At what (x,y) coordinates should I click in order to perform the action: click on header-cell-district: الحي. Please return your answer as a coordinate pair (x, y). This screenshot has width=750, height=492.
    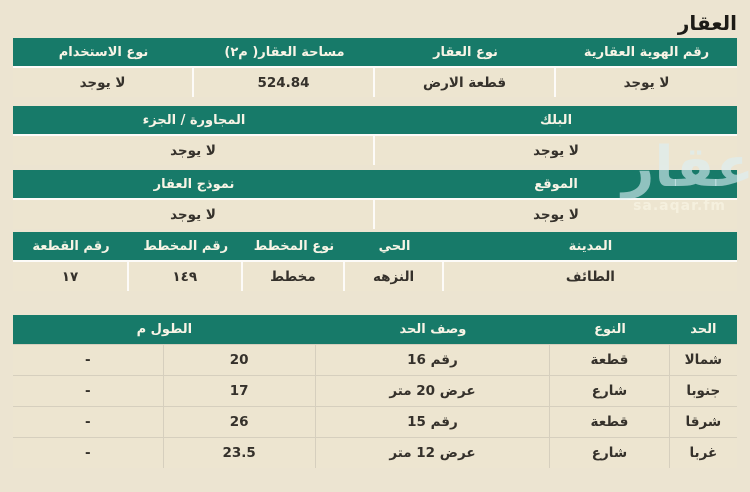
    Looking at the image, I should click on (394, 246).